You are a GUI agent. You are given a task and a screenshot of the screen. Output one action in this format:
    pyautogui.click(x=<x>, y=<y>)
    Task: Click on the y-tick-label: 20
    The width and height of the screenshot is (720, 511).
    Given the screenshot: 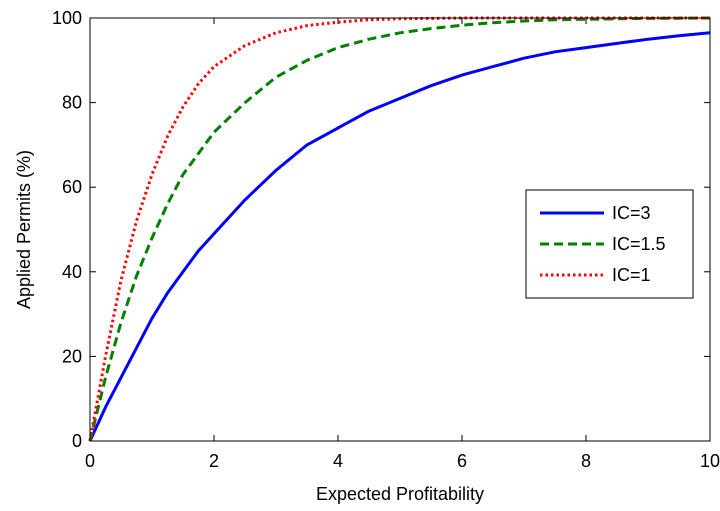 What is the action you would take?
    pyautogui.click(x=72, y=356)
    